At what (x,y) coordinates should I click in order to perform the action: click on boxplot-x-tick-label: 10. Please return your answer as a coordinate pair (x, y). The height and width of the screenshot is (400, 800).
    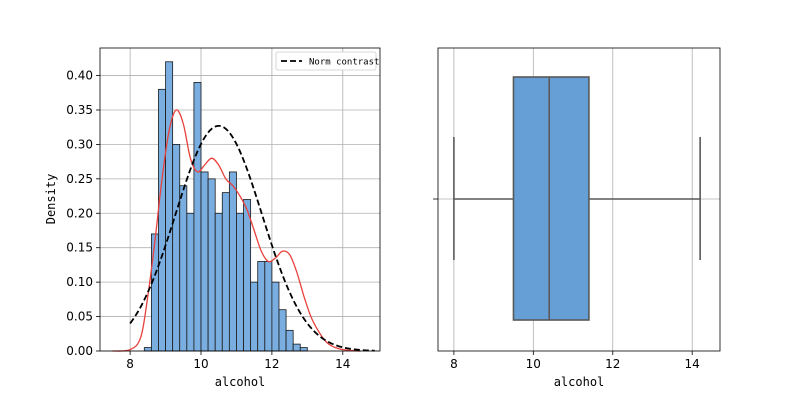
    Looking at the image, I should click on (533, 364).